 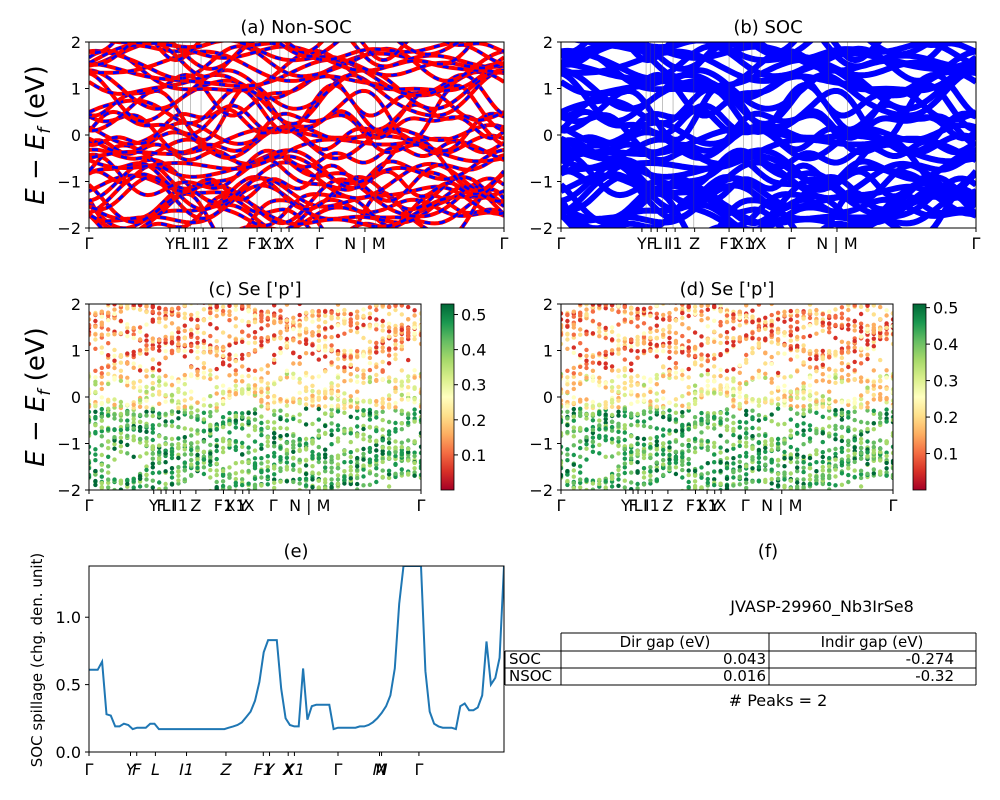 What do you see at coordinates (296, 201) in the screenshot?
I see `panel-a-band-overlay` at bounding box center [296, 201].